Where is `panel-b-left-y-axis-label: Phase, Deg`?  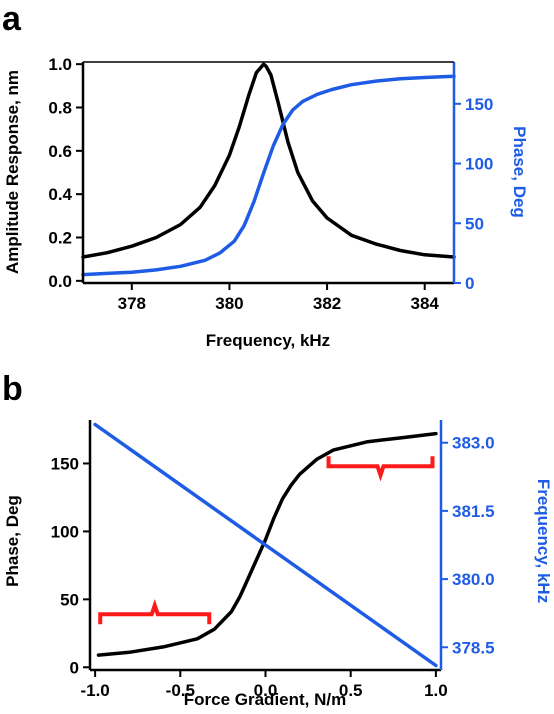
panel-b-left-y-axis-label: Phase, Deg is located at coordinates (12, 541).